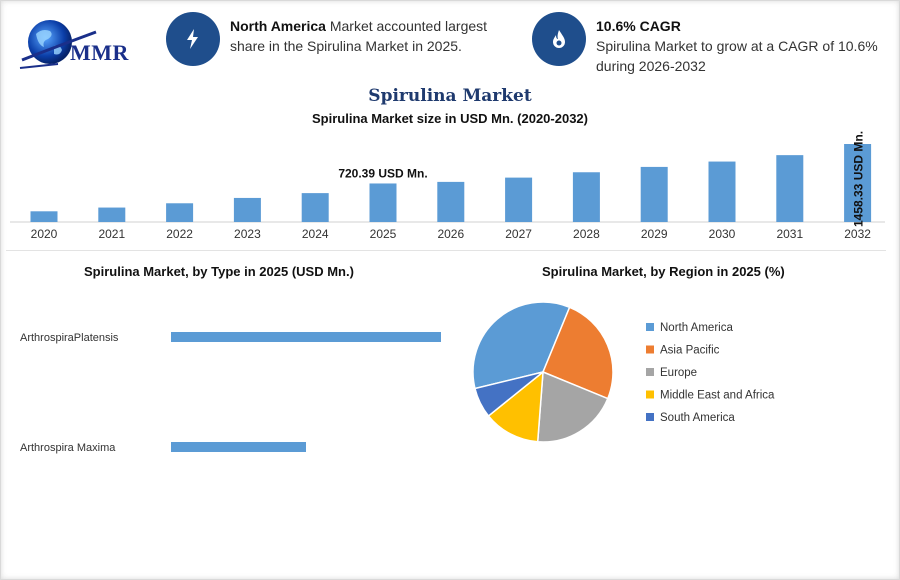 The width and height of the screenshot is (900, 580). I want to click on data-label-2032: 1458.33 USD Mn., so click(859, 179).